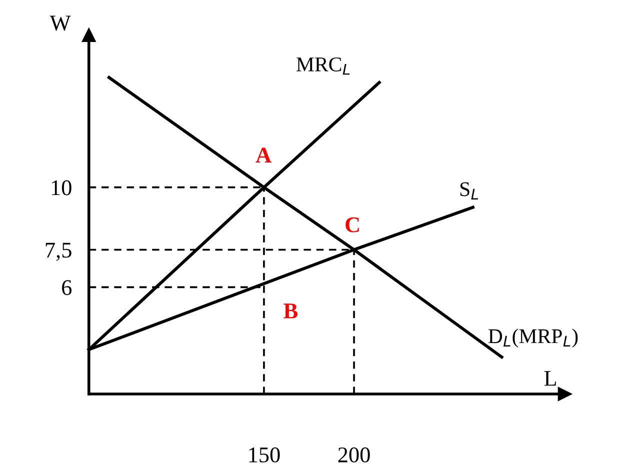 The image size is (644, 471). I want to click on x-tick-label: 200, so click(354, 454).